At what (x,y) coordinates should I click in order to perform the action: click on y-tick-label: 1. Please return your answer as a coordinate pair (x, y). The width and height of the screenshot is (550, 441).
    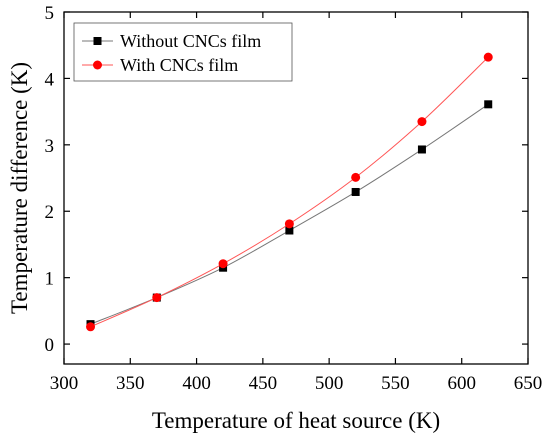
    Looking at the image, I should click on (50, 279).